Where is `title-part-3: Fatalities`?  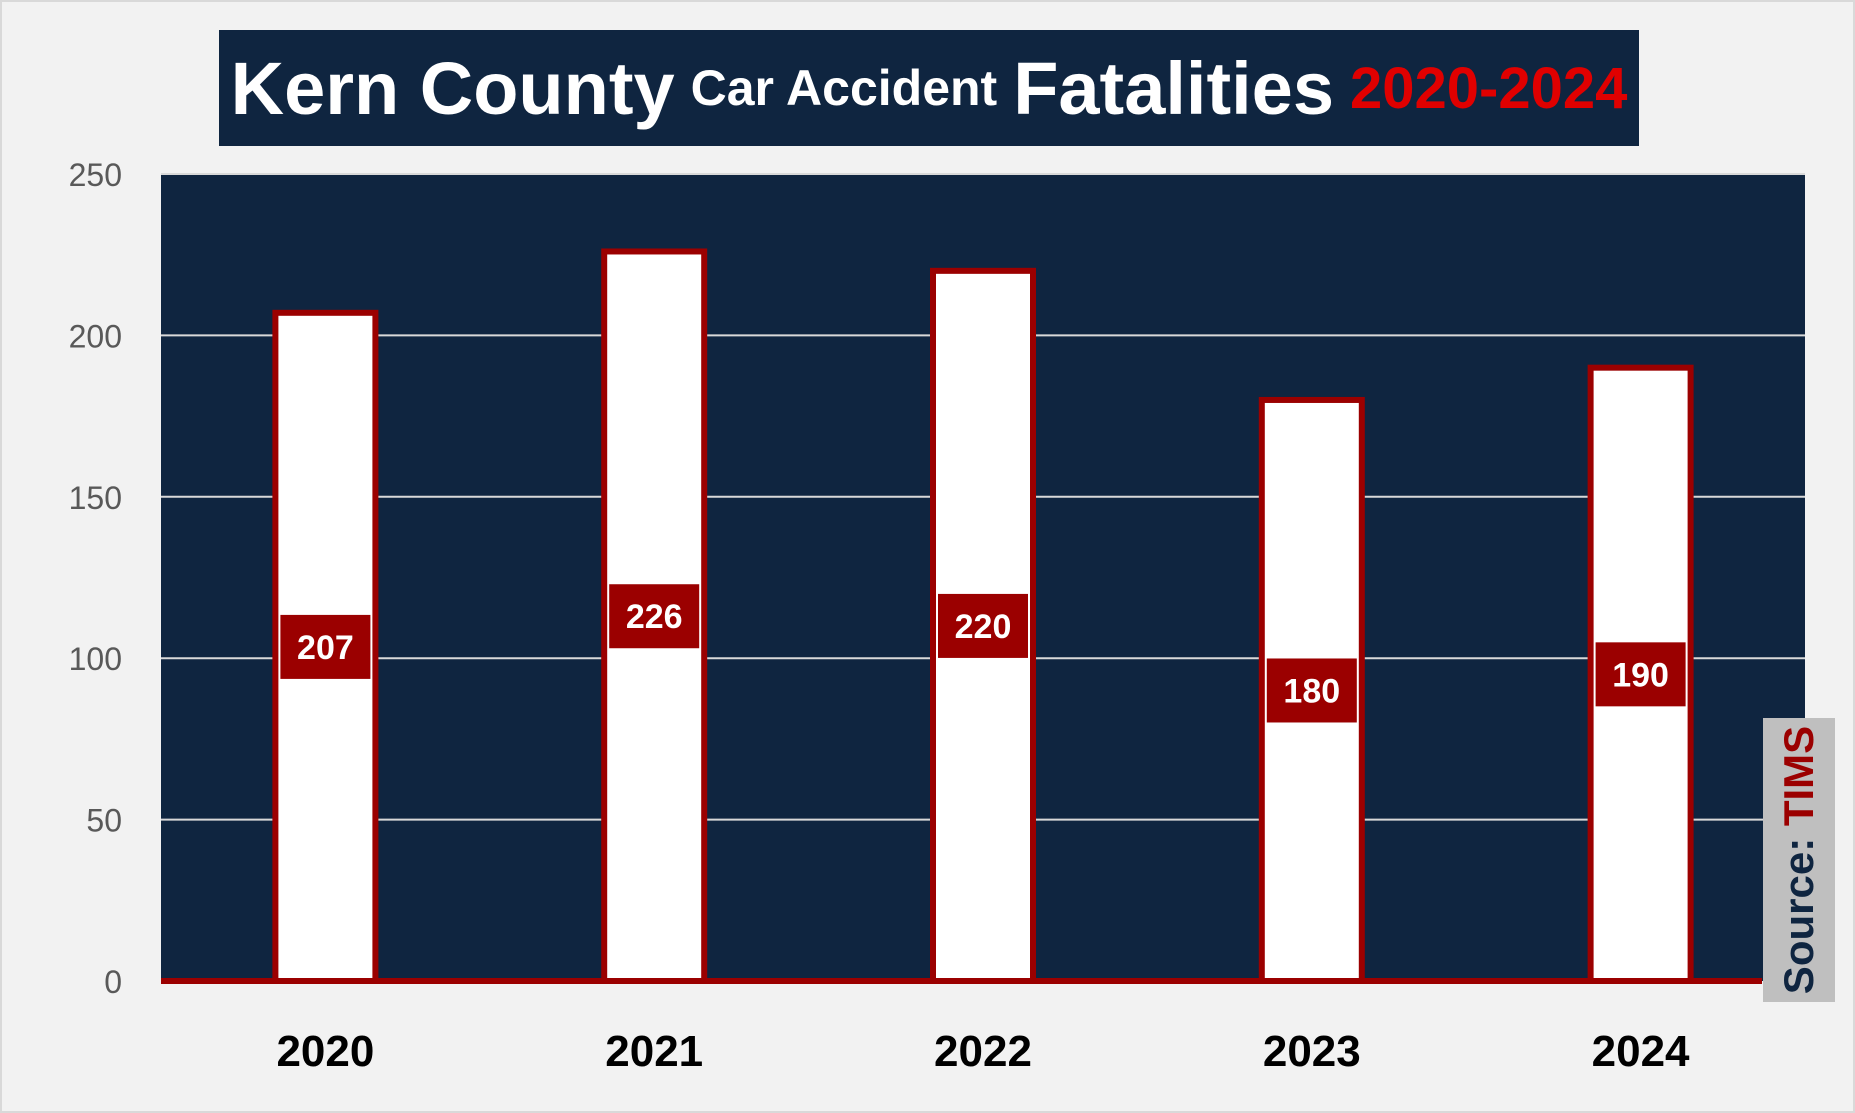
title-part-3: Fatalities is located at coordinates (1173, 88).